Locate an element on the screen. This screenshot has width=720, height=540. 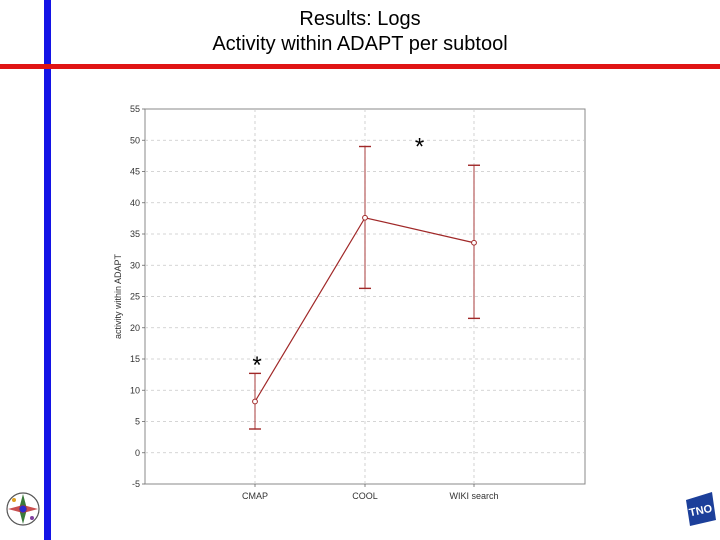
y-tick-label: 40 is located at coordinates (135, 203).